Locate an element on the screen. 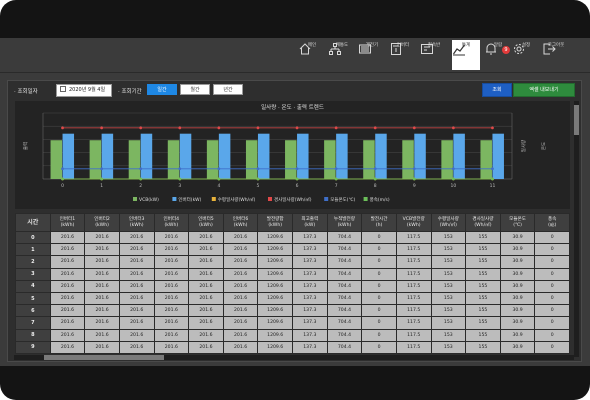  legend-entry: 모듈온도(℃) is located at coordinates (342, 200).